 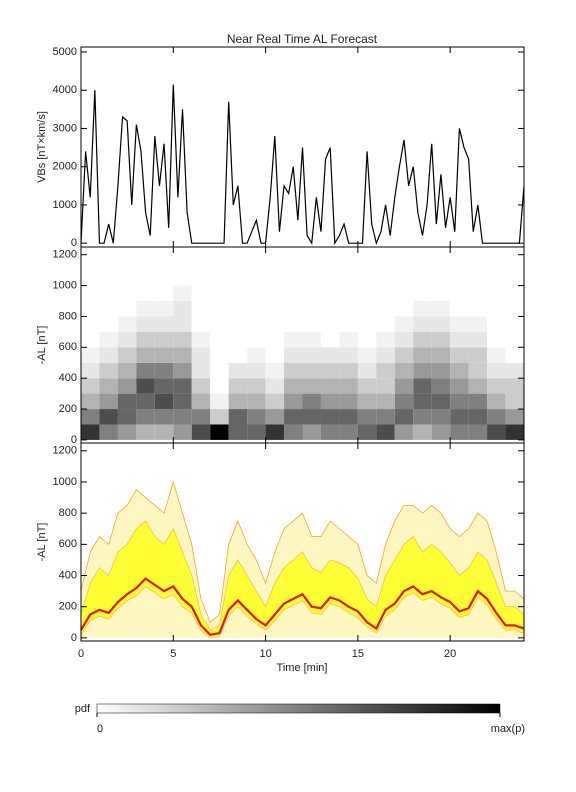 What do you see at coordinates (173, 654) in the screenshot?
I see `x-tick-label: 5` at bounding box center [173, 654].